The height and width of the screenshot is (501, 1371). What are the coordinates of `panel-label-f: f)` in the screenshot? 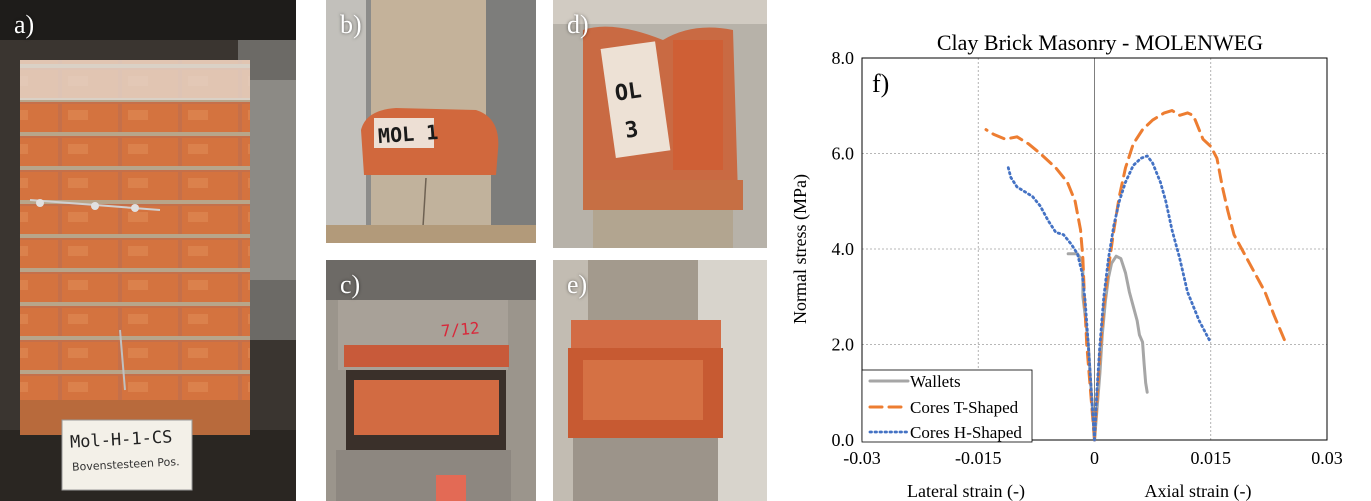 It's located at (880, 83).